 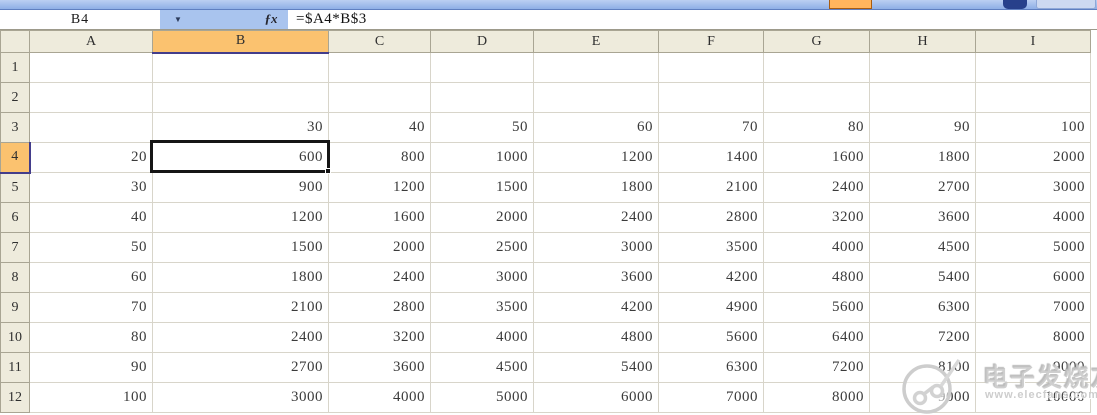 I want to click on help-icon, so click(x=1015, y=4).